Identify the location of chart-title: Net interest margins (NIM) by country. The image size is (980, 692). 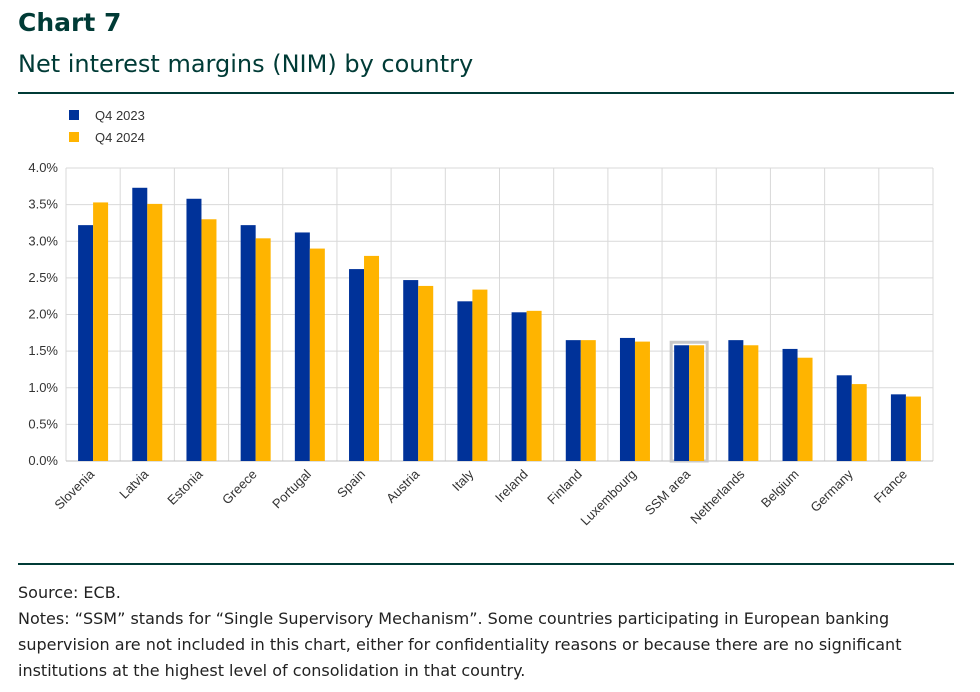
(246, 64).